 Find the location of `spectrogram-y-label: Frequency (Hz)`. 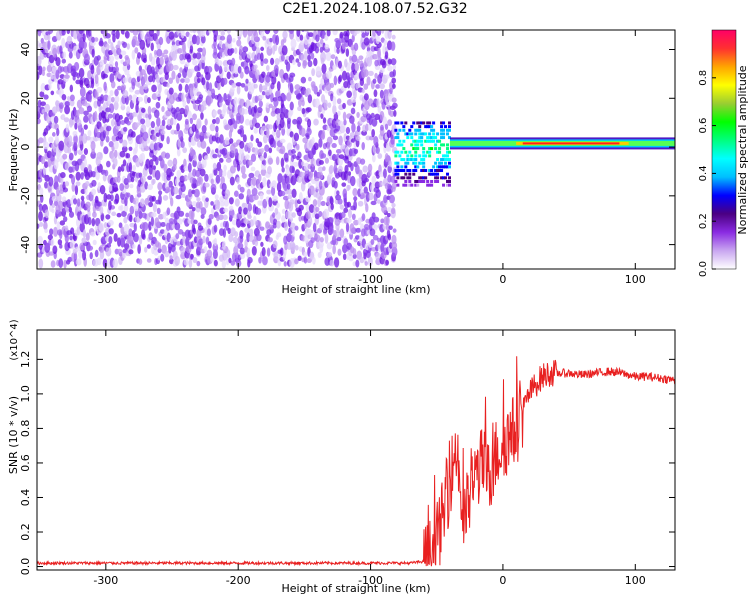

spectrogram-y-label: Frequency (Hz) is located at coordinates (13, 150).